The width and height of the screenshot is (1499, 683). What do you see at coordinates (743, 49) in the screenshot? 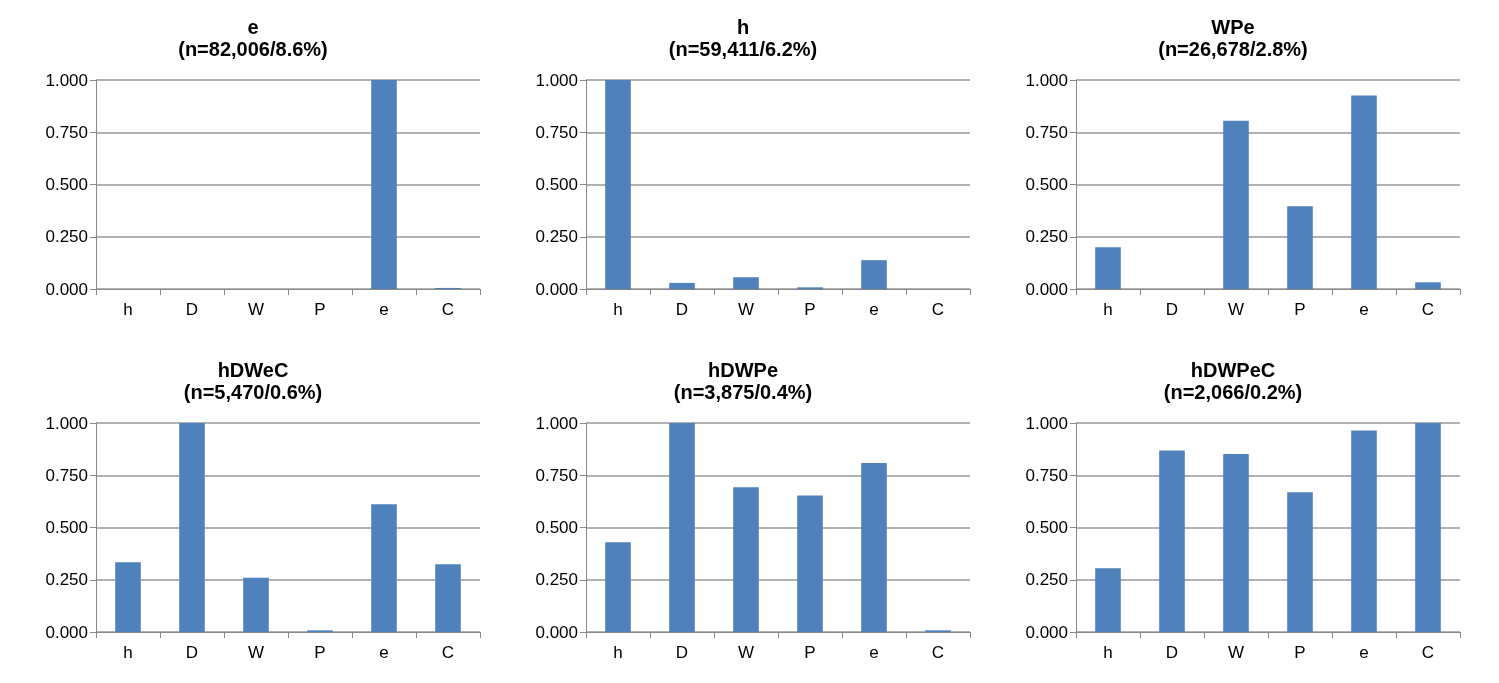
I see `chart-subtitle: (n=59,411/6.2%)` at bounding box center [743, 49].